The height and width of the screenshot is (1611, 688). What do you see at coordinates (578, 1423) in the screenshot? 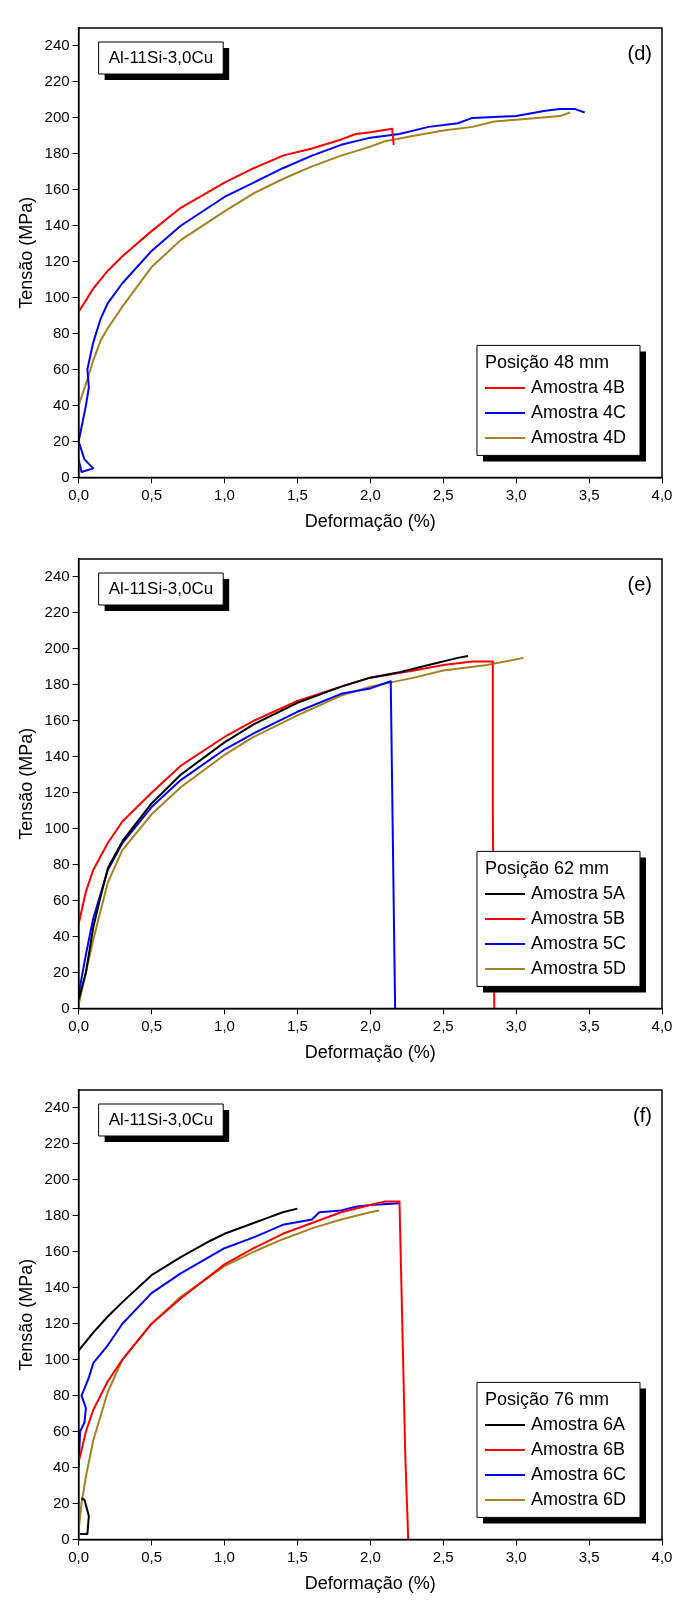
I see `legend-label: Amostra 6A` at bounding box center [578, 1423].